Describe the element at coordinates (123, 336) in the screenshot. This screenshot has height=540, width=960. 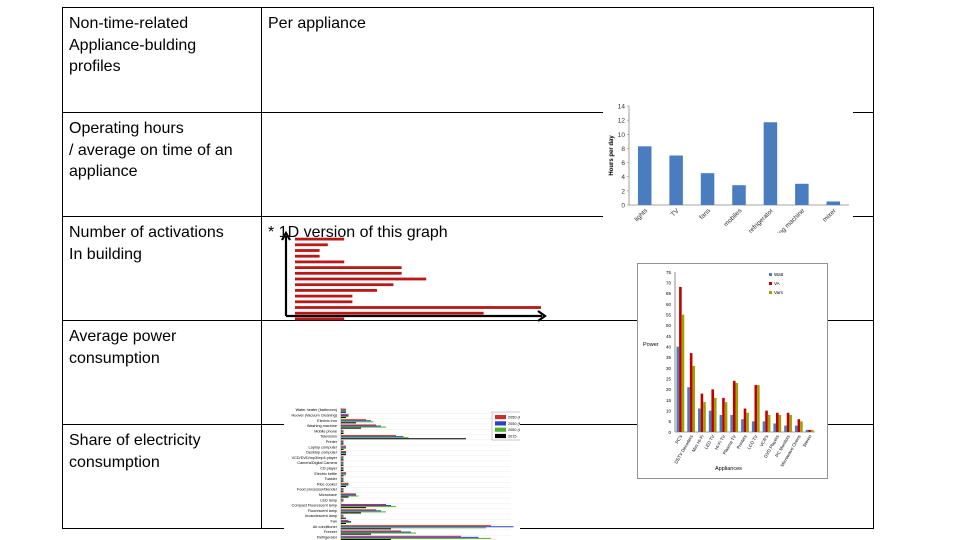
I see `row-label-line: Average power` at that location.